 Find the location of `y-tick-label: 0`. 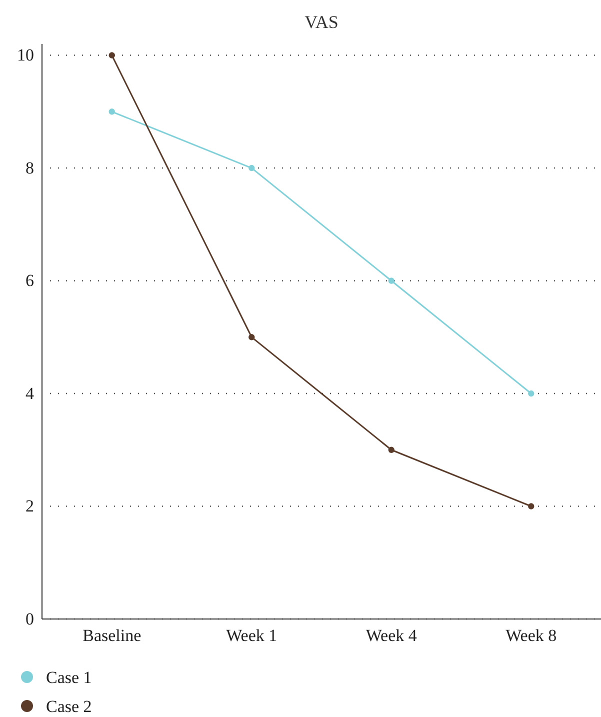

y-tick-label: 0 is located at coordinates (30, 618).